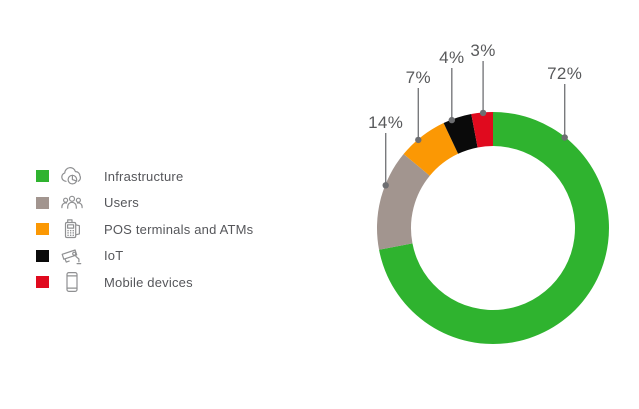 Image resolution: width=639 pixels, height=409 pixels. What do you see at coordinates (403, 202) in the screenshot?
I see `donut-slice-users` at bounding box center [403, 202].